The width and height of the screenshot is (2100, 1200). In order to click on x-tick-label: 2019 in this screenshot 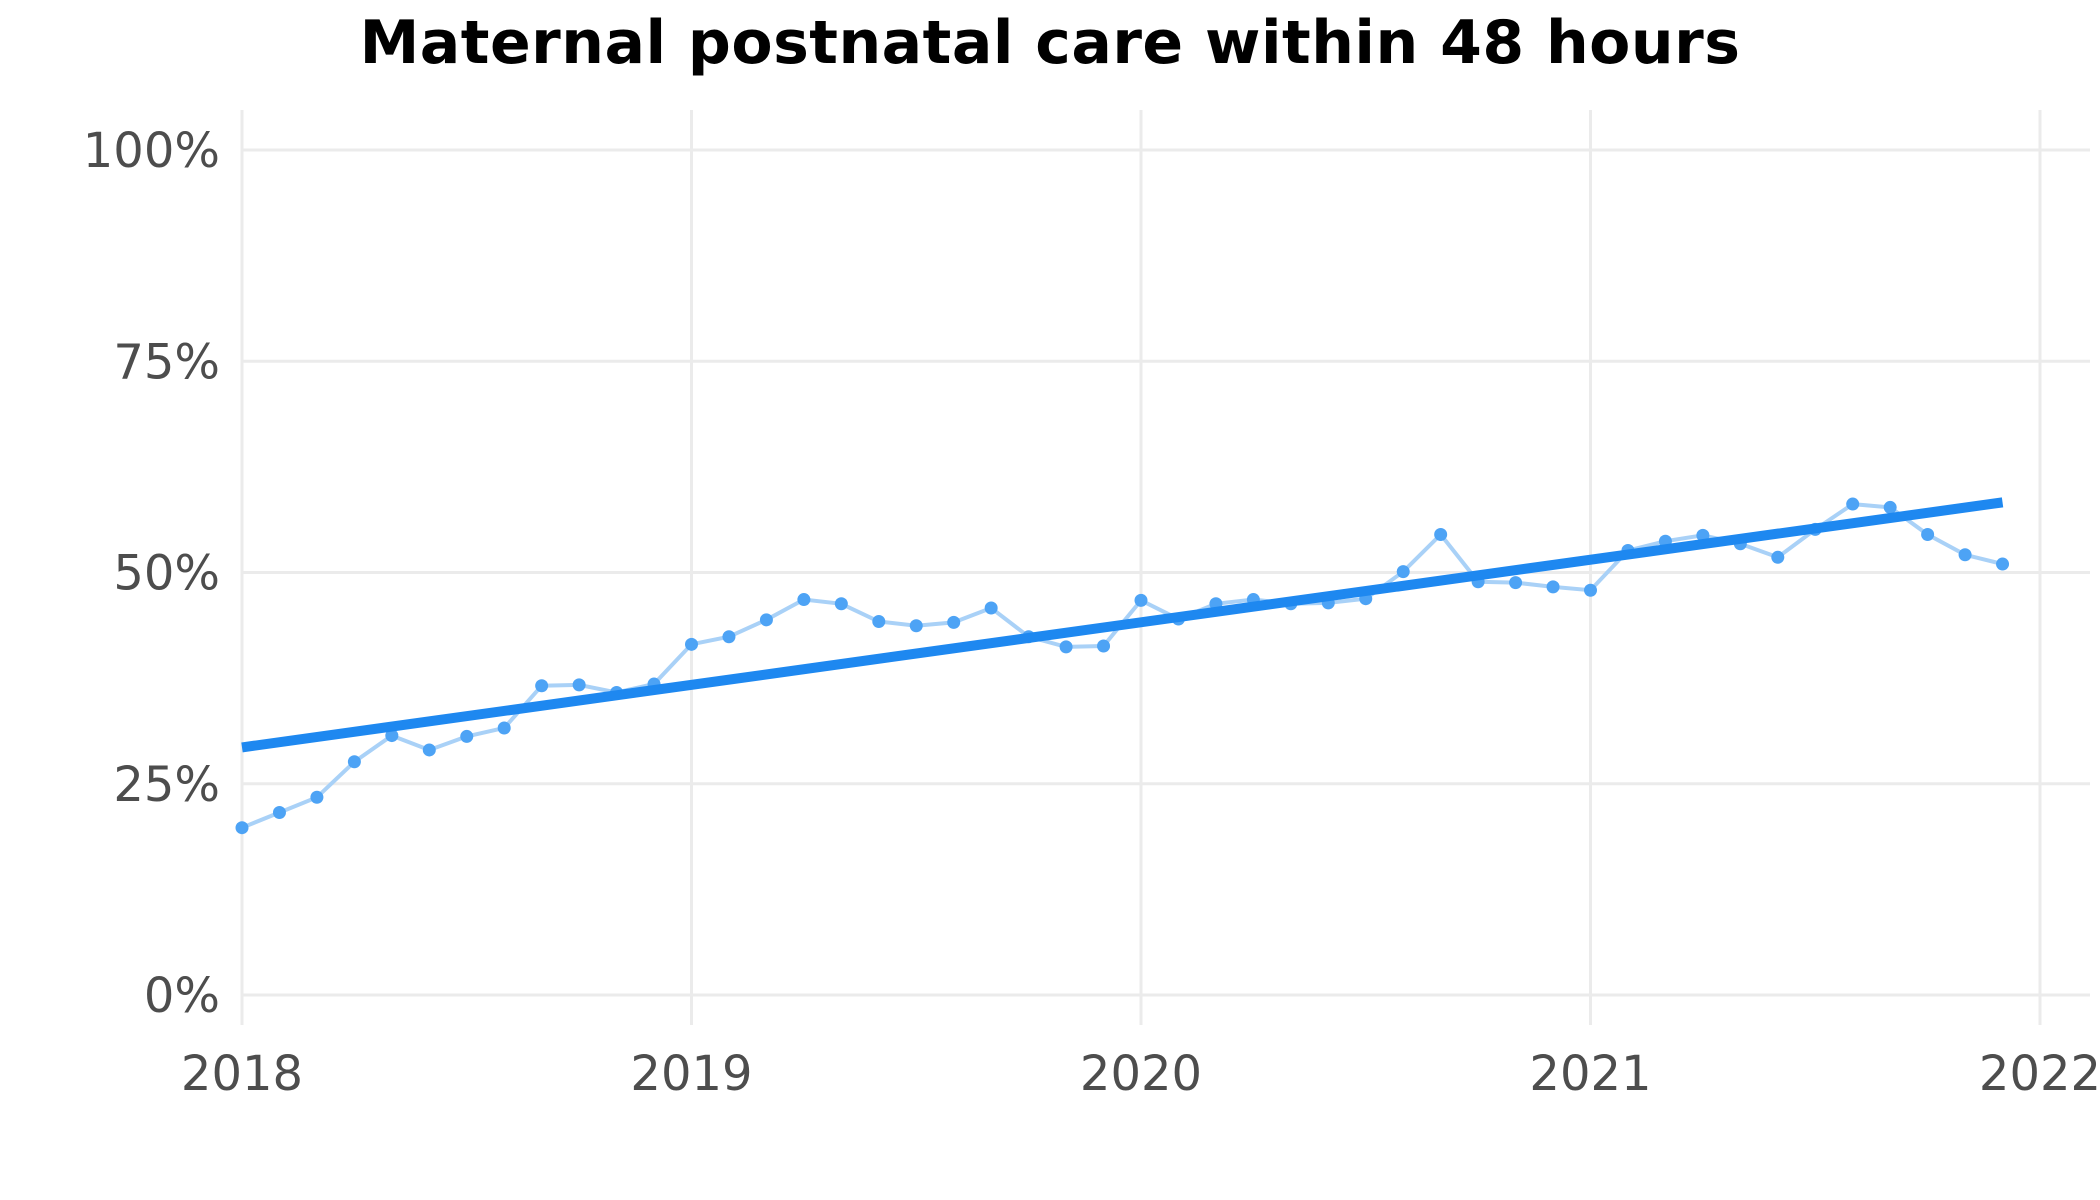, I will do `click(691, 1074)`.